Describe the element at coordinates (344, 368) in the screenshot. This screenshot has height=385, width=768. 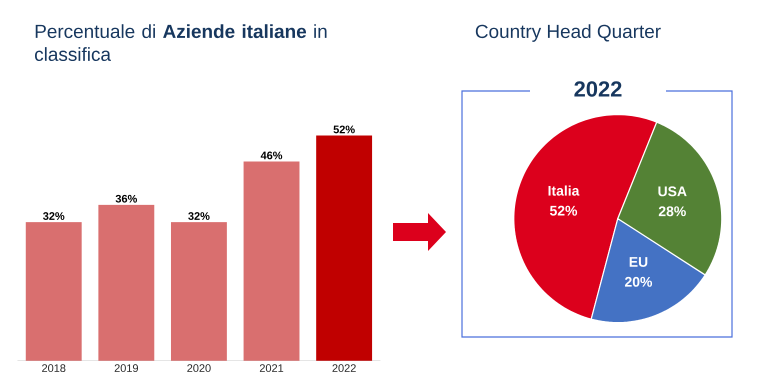
I see `x-tick-label: 2022` at that location.